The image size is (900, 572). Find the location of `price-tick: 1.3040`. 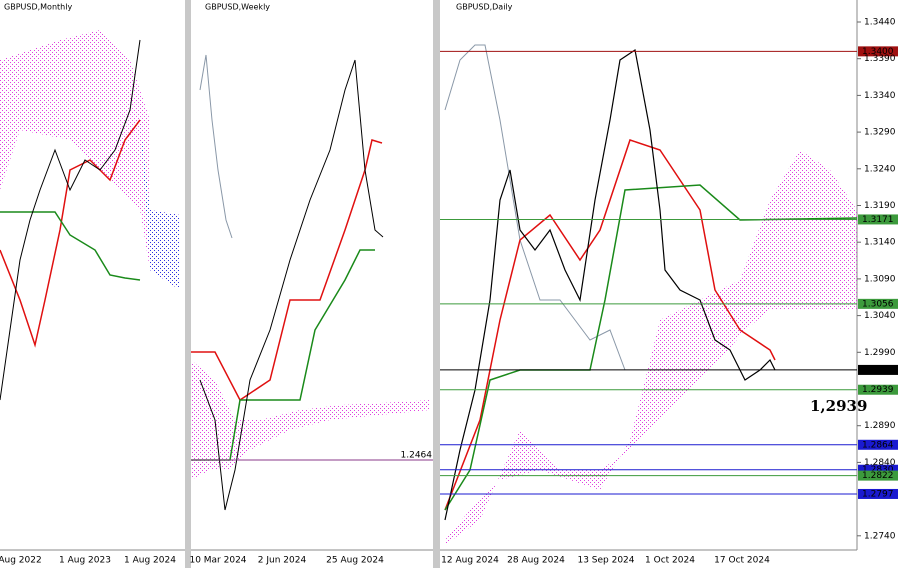

price-tick: 1.3040 is located at coordinates (880, 316).